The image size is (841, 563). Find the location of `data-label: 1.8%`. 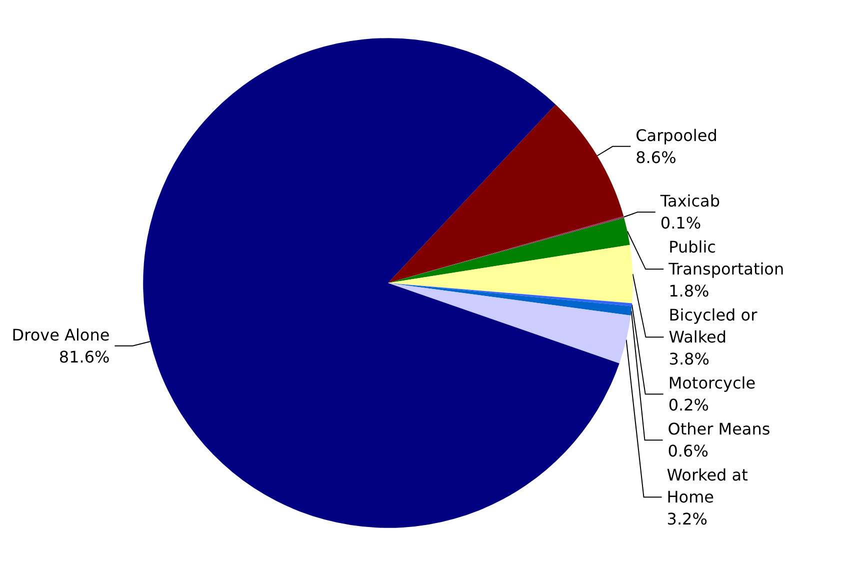

data-label: 1.8% is located at coordinates (689, 291).